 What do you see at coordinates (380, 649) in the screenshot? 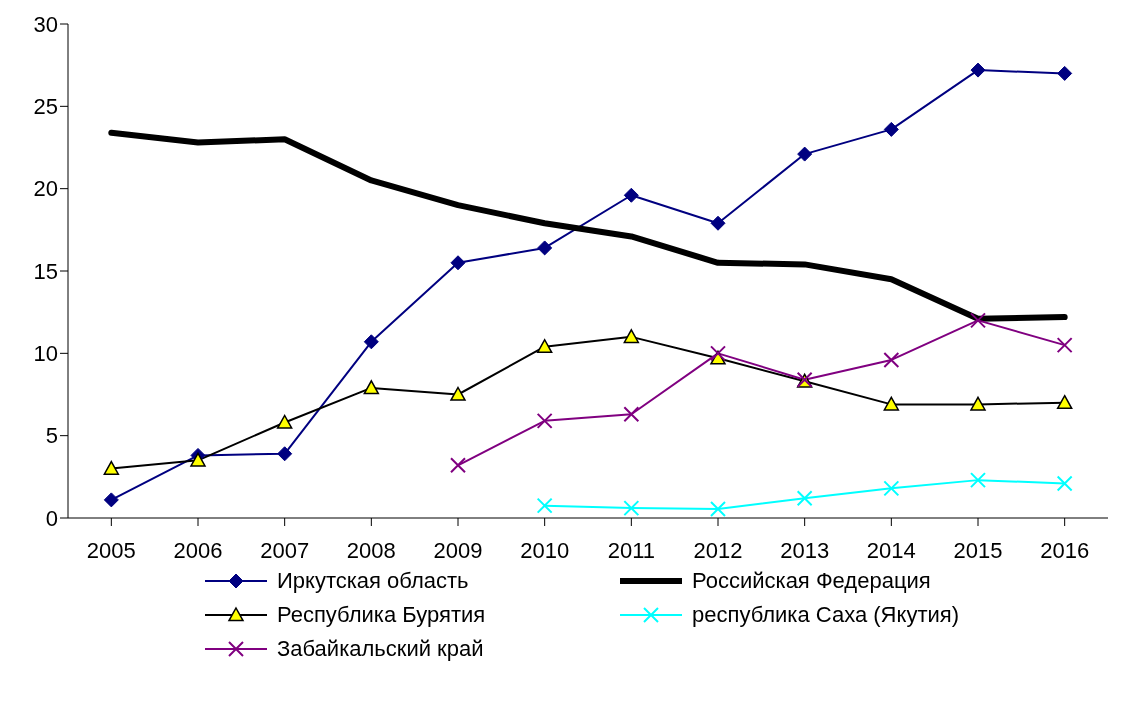
I see `legend-label: Забайкальский край` at bounding box center [380, 649].